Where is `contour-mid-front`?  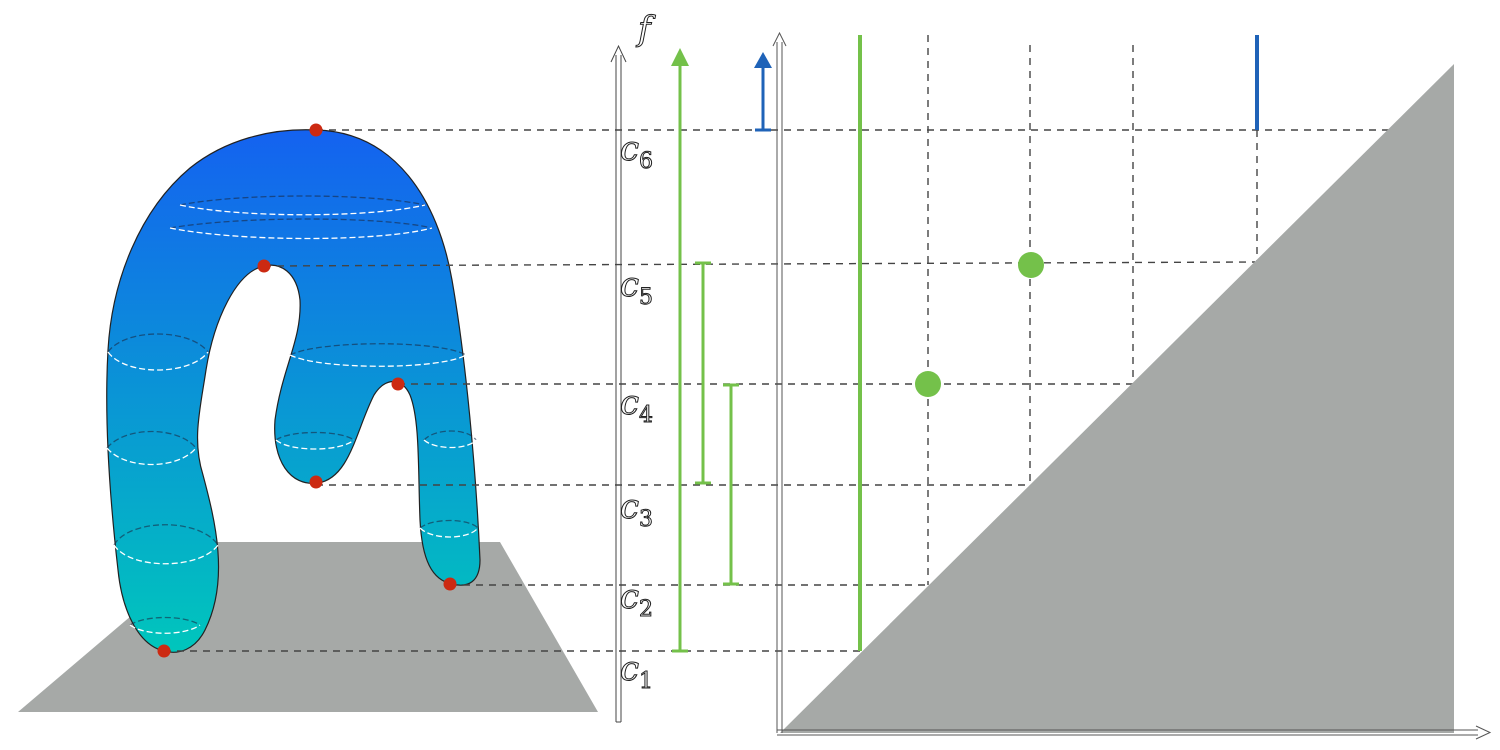 contour-mid-front is located at coordinates (378, 360).